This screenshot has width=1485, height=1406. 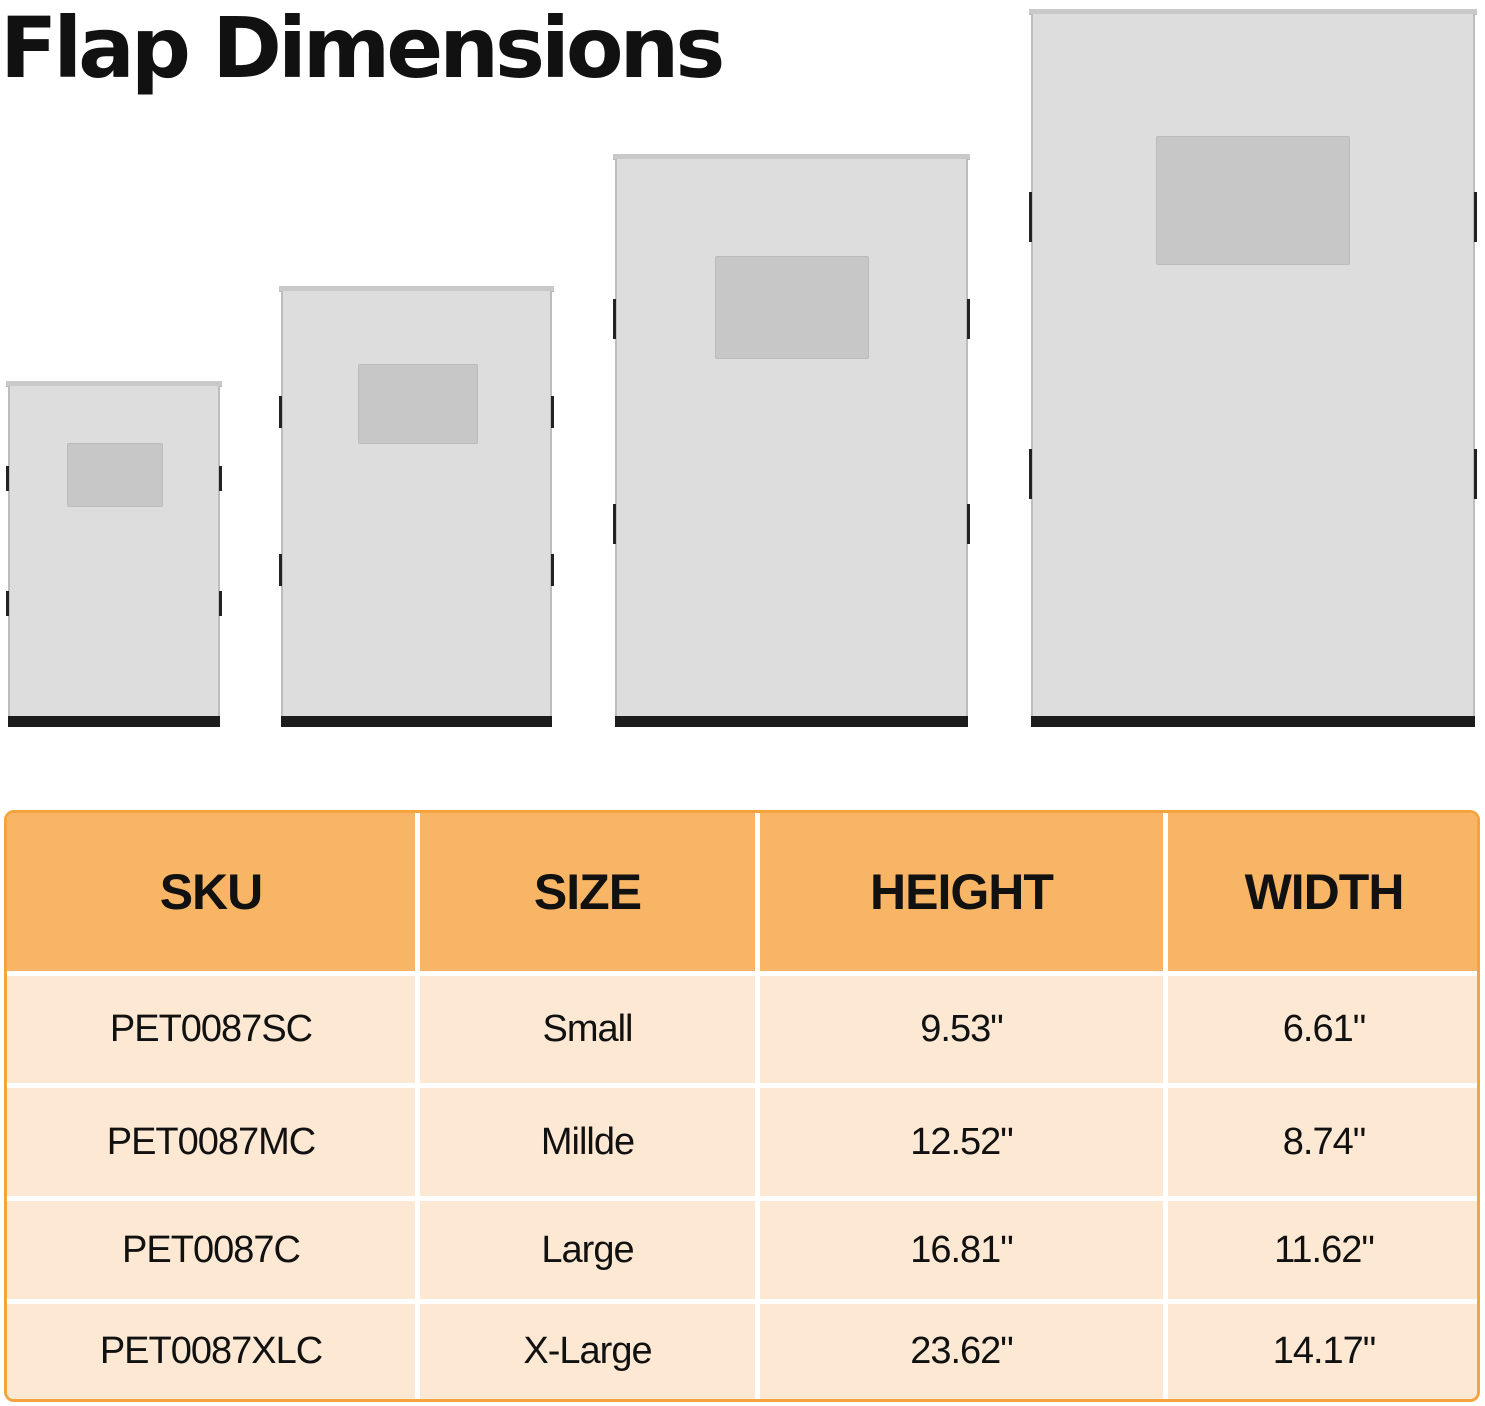 I want to click on table-cell-size: Large, so click(x=587, y=1250).